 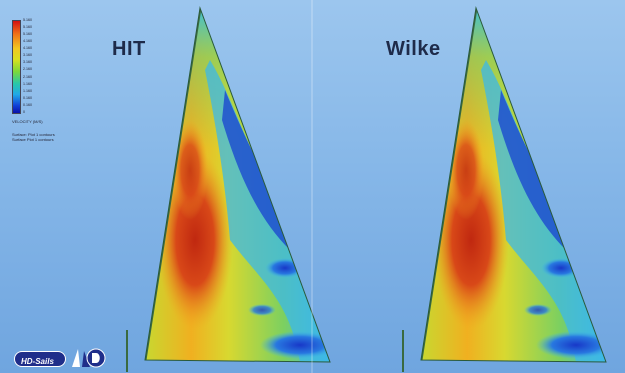 What do you see at coordinates (37, 361) in the screenshot?
I see `logo-text: HD-Sails` at bounding box center [37, 361].